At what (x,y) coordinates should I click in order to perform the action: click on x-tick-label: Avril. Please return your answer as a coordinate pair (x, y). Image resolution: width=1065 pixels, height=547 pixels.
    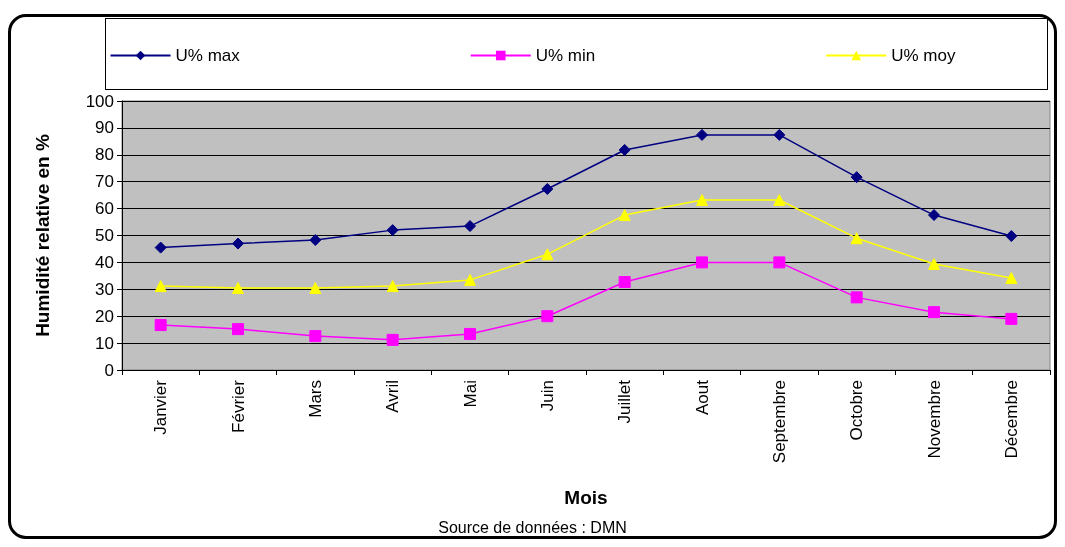
    Looking at the image, I should click on (393, 396).